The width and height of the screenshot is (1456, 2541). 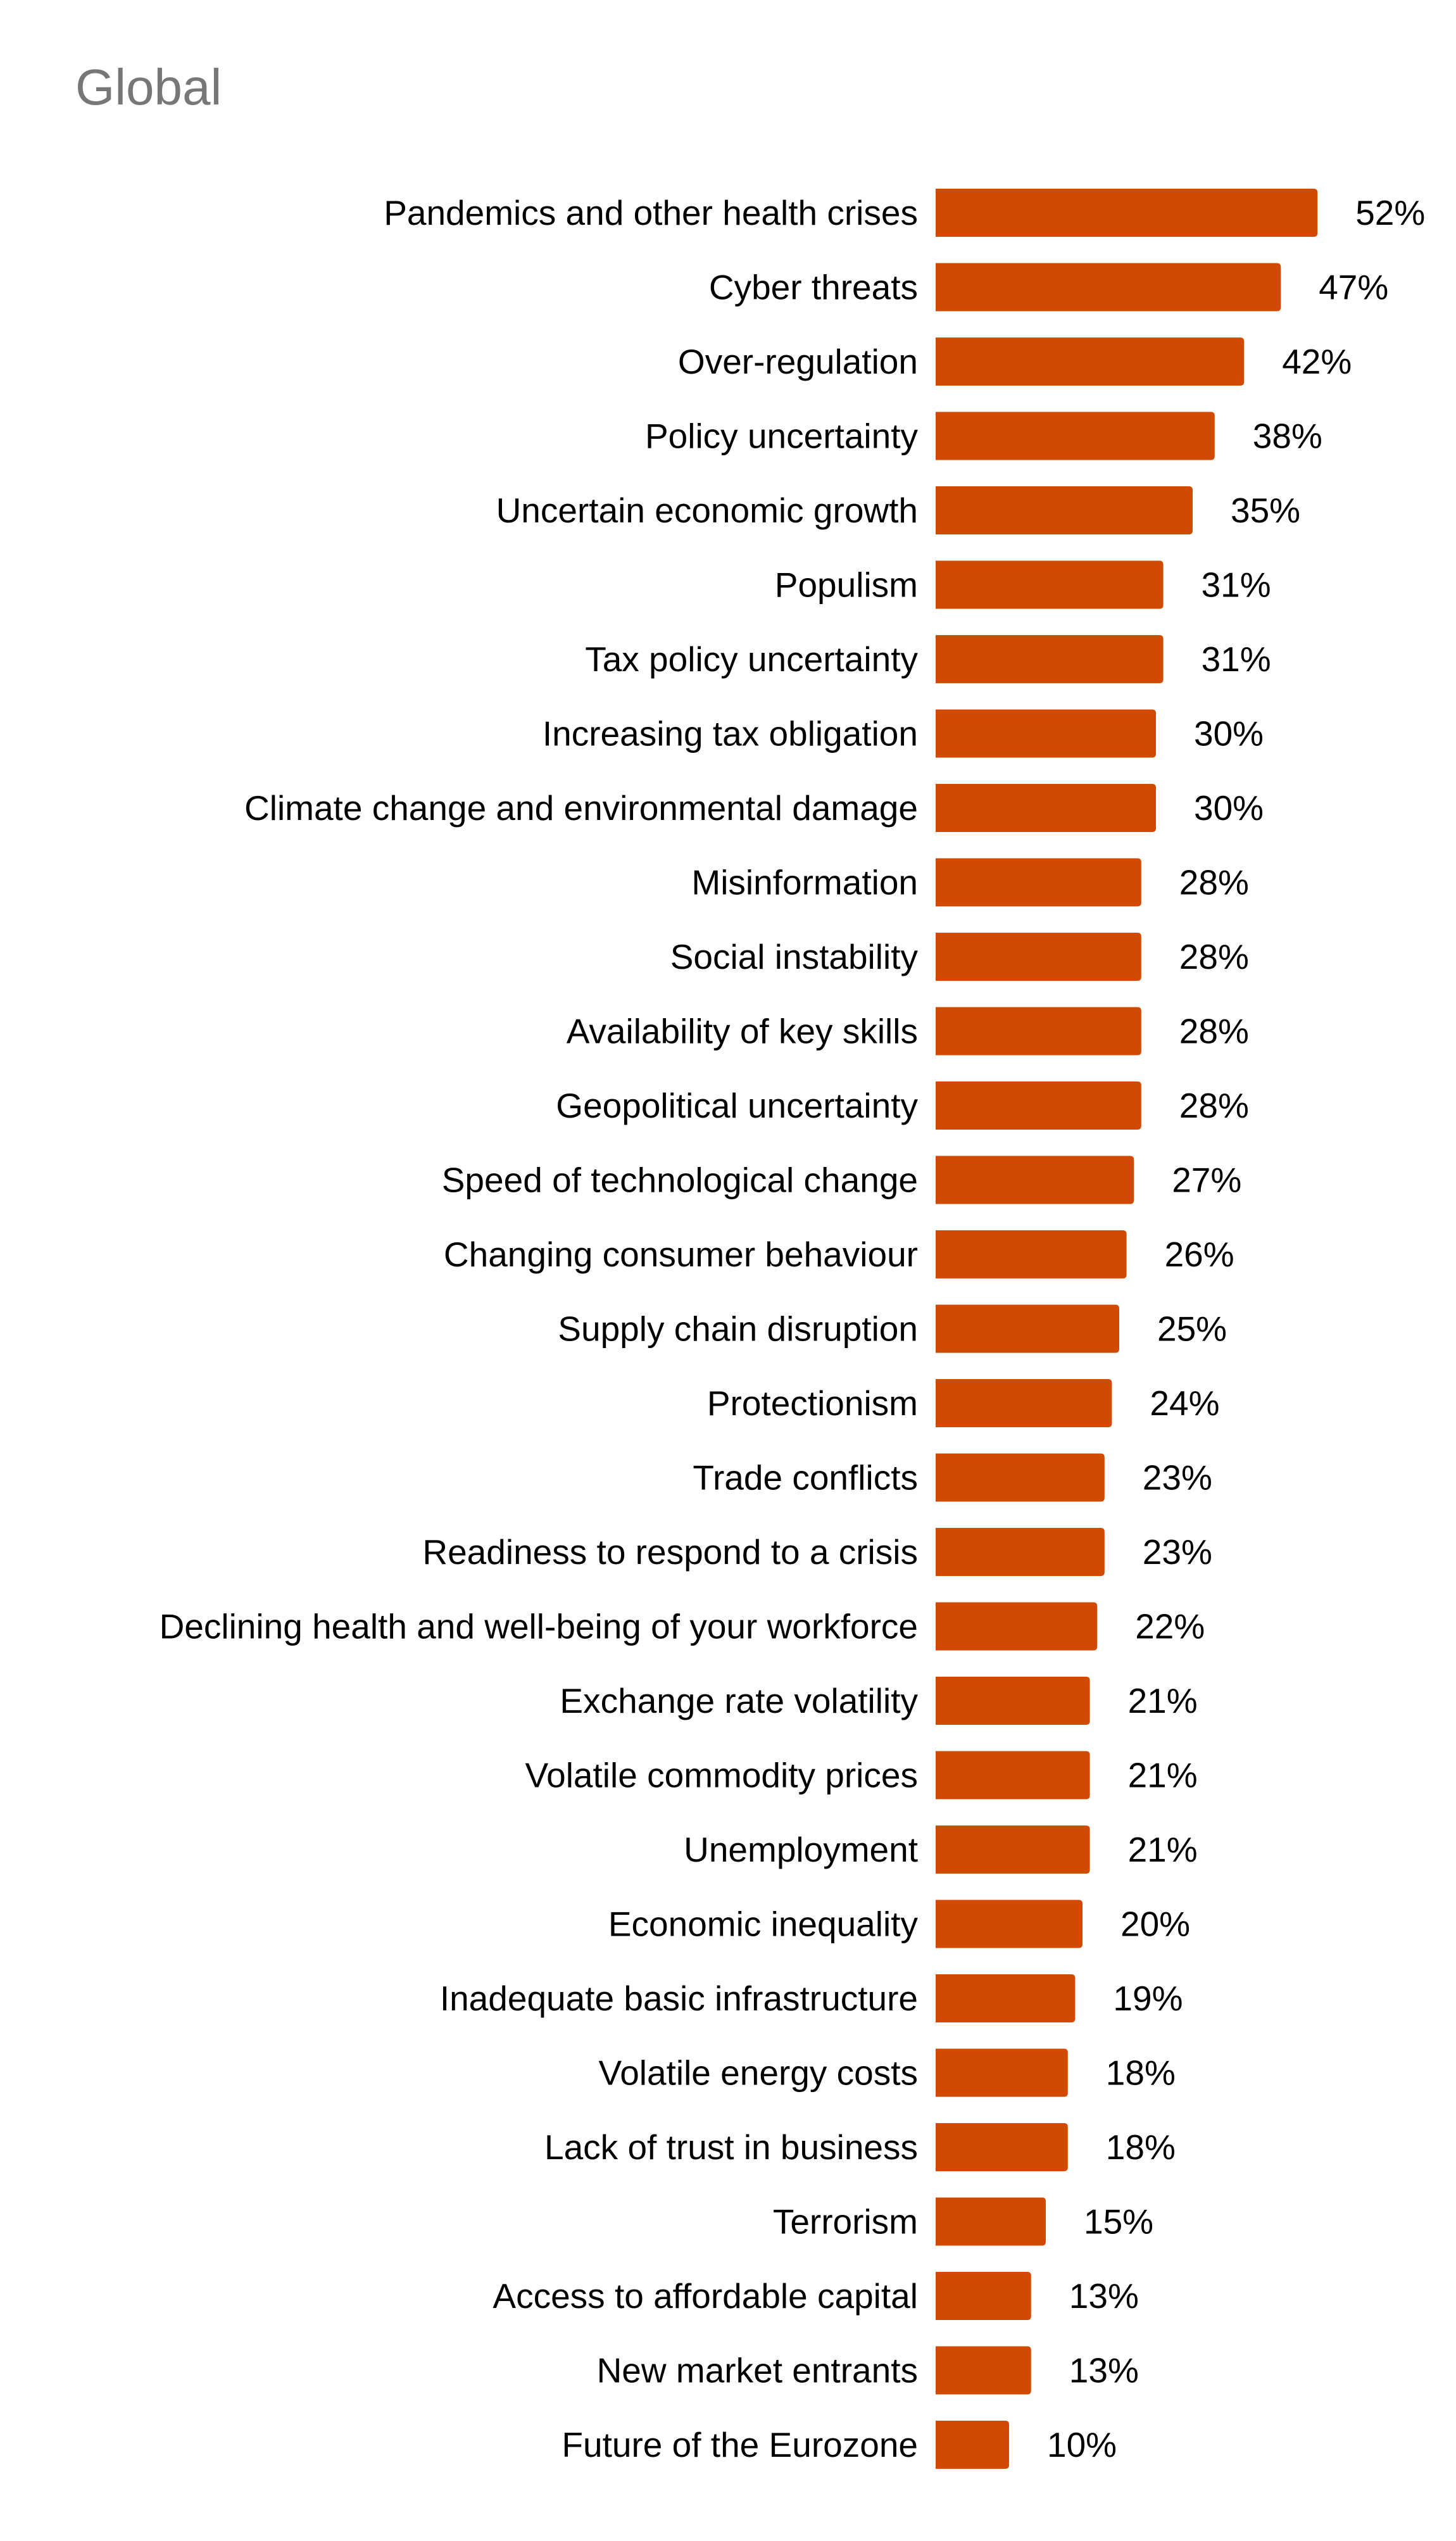 What do you see at coordinates (731, 733) in the screenshot?
I see `category-label: Increasing tax obligation` at bounding box center [731, 733].